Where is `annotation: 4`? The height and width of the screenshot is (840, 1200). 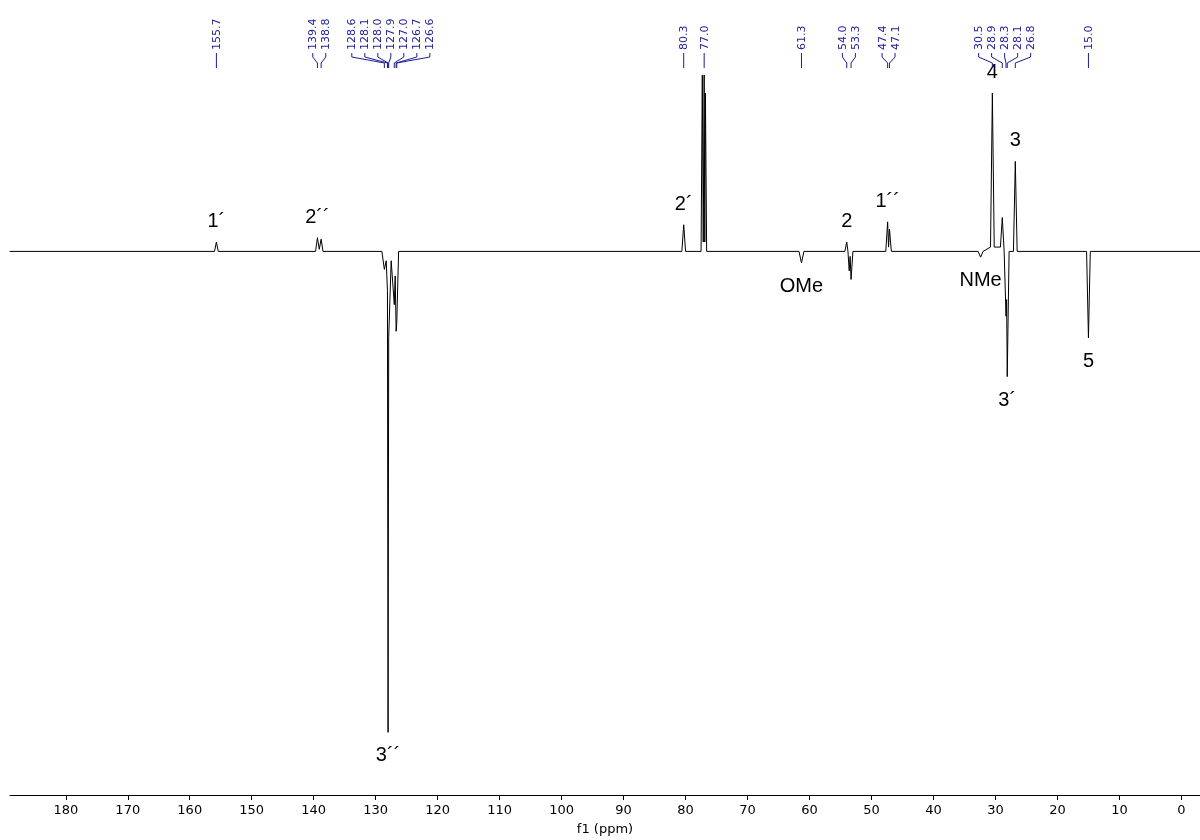 annotation: 4 is located at coordinates (992, 71).